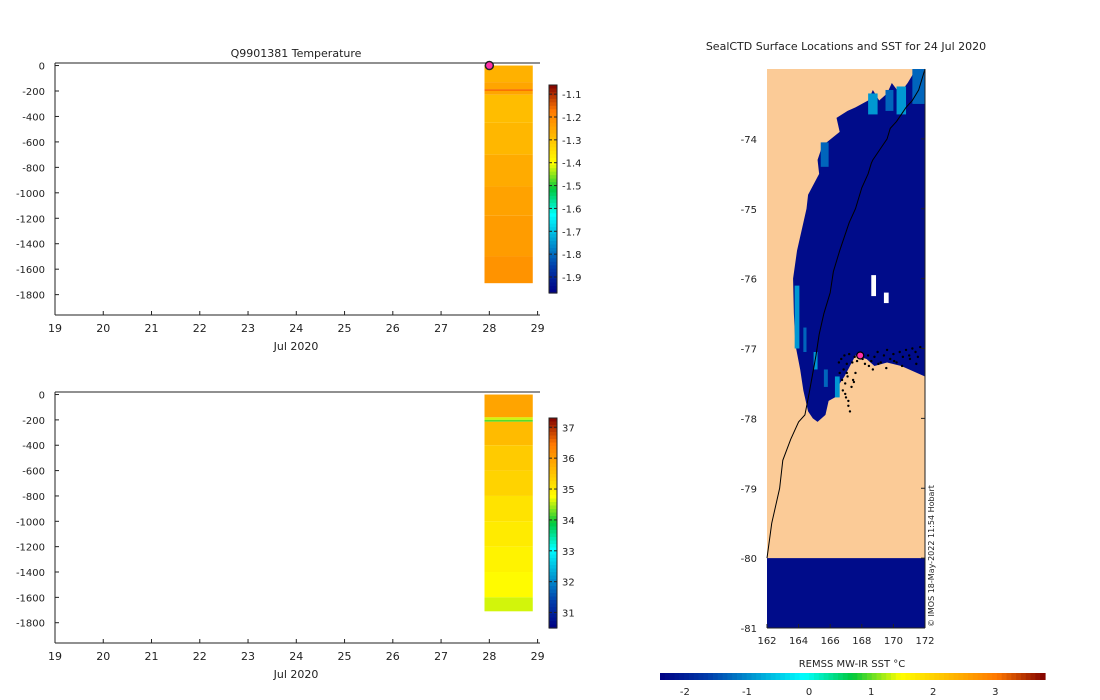 Image resolution: width=1100 pixels, height=700 pixels. I want to click on y-tick-label: -1000, so click(30, 522).